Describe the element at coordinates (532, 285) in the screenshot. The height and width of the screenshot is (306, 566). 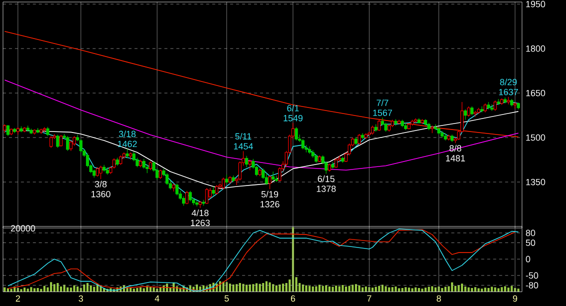
I see `y-tick-label: -80` at that location.